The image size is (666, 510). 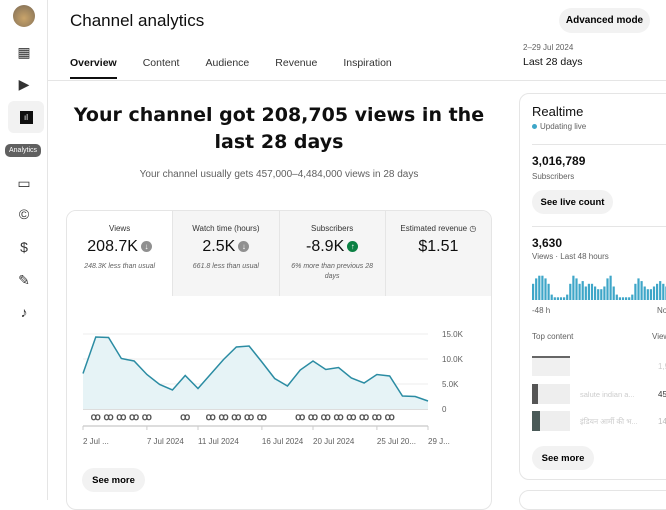 I want to click on date-range-picker: 2–29 Jul 2024 Last 28 days, so click(x=553, y=55).